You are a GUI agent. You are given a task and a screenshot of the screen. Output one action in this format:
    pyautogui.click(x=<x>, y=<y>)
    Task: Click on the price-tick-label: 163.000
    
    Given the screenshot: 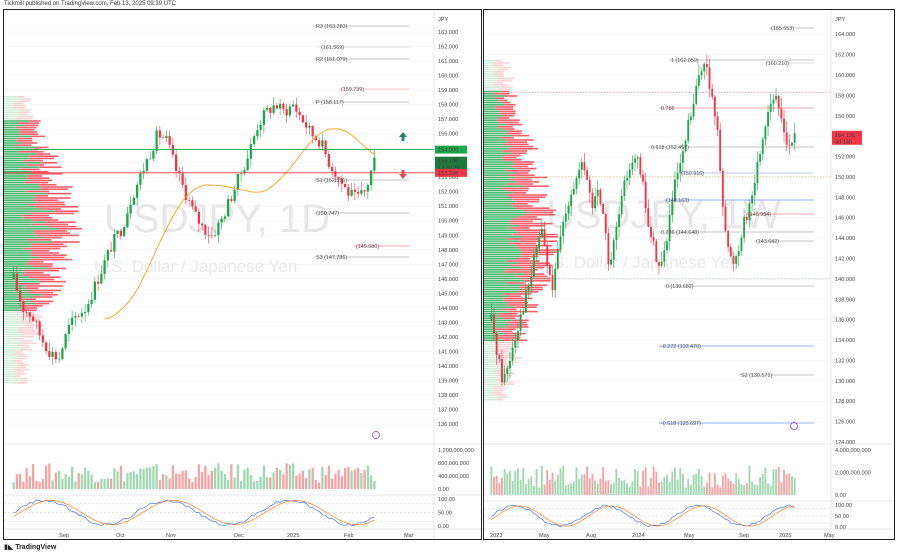 What is the action you would take?
    pyautogui.click(x=448, y=33)
    